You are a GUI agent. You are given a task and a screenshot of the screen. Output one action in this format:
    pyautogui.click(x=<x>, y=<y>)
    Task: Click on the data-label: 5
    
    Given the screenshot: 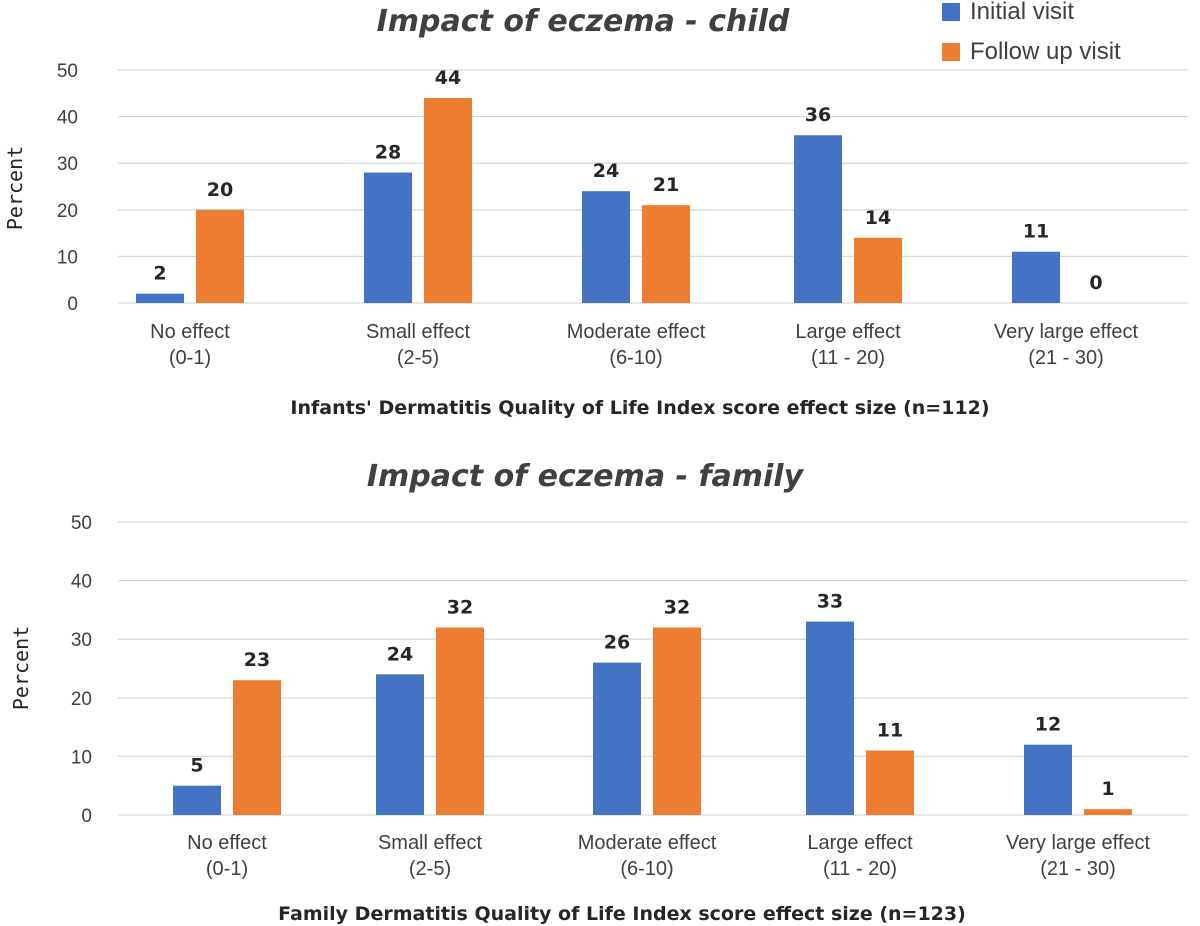 What is the action you would take?
    pyautogui.click(x=196, y=766)
    